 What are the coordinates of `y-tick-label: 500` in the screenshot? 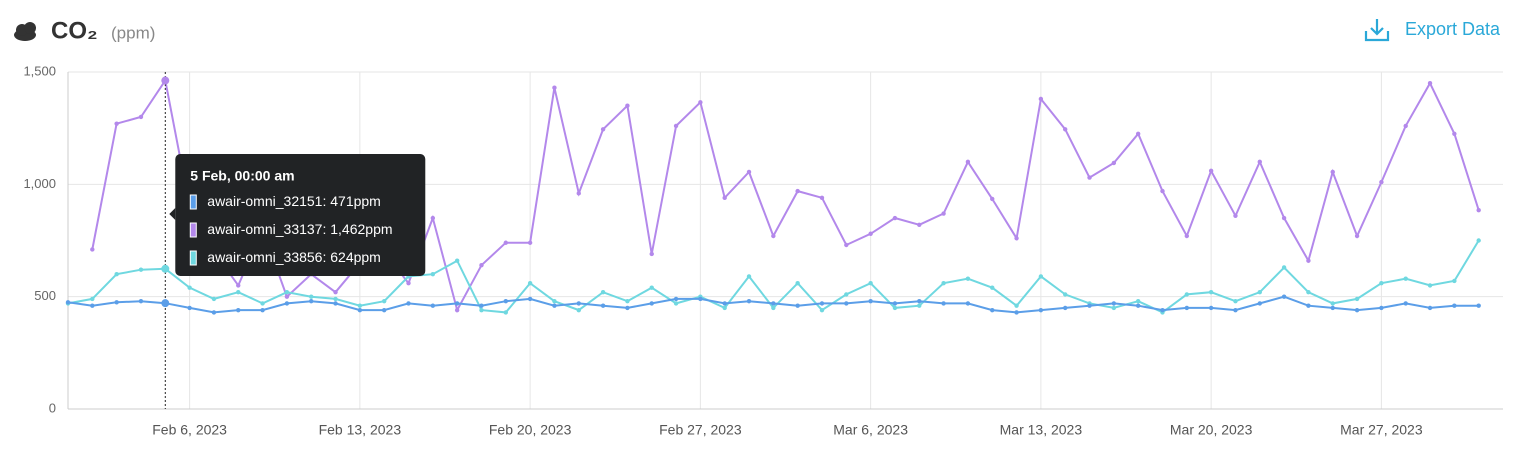 It's located at (45, 295).